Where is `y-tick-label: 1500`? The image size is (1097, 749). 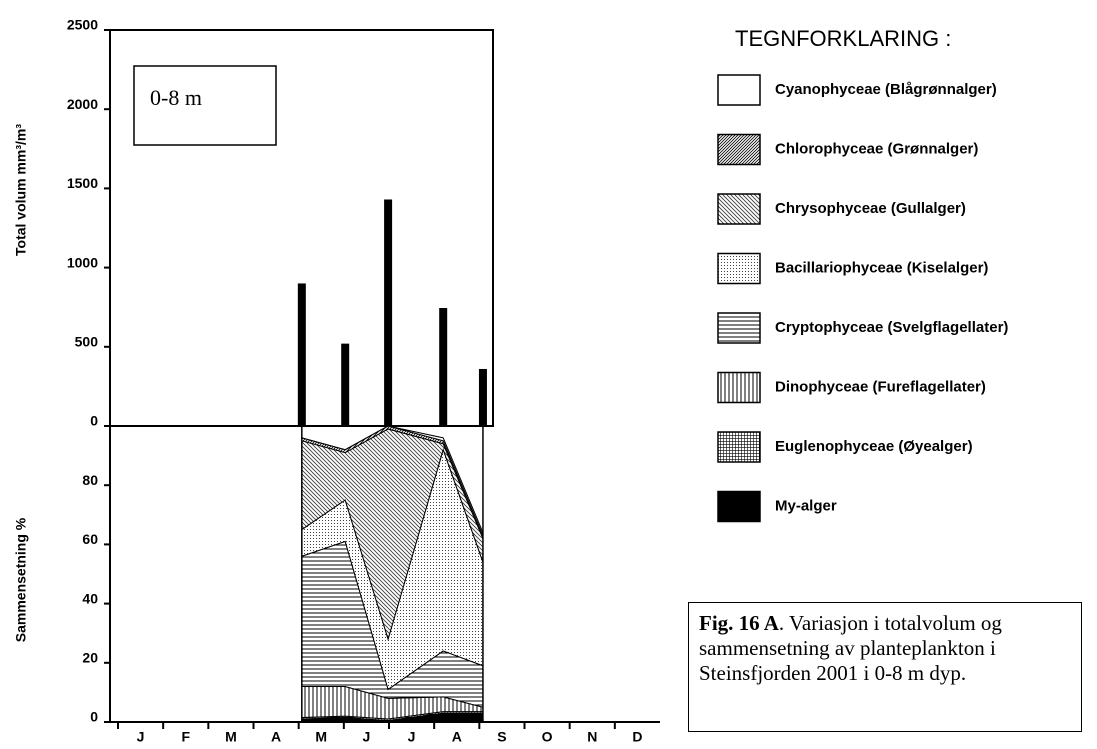 y-tick-label: 1500 is located at coordinates (82, 183).